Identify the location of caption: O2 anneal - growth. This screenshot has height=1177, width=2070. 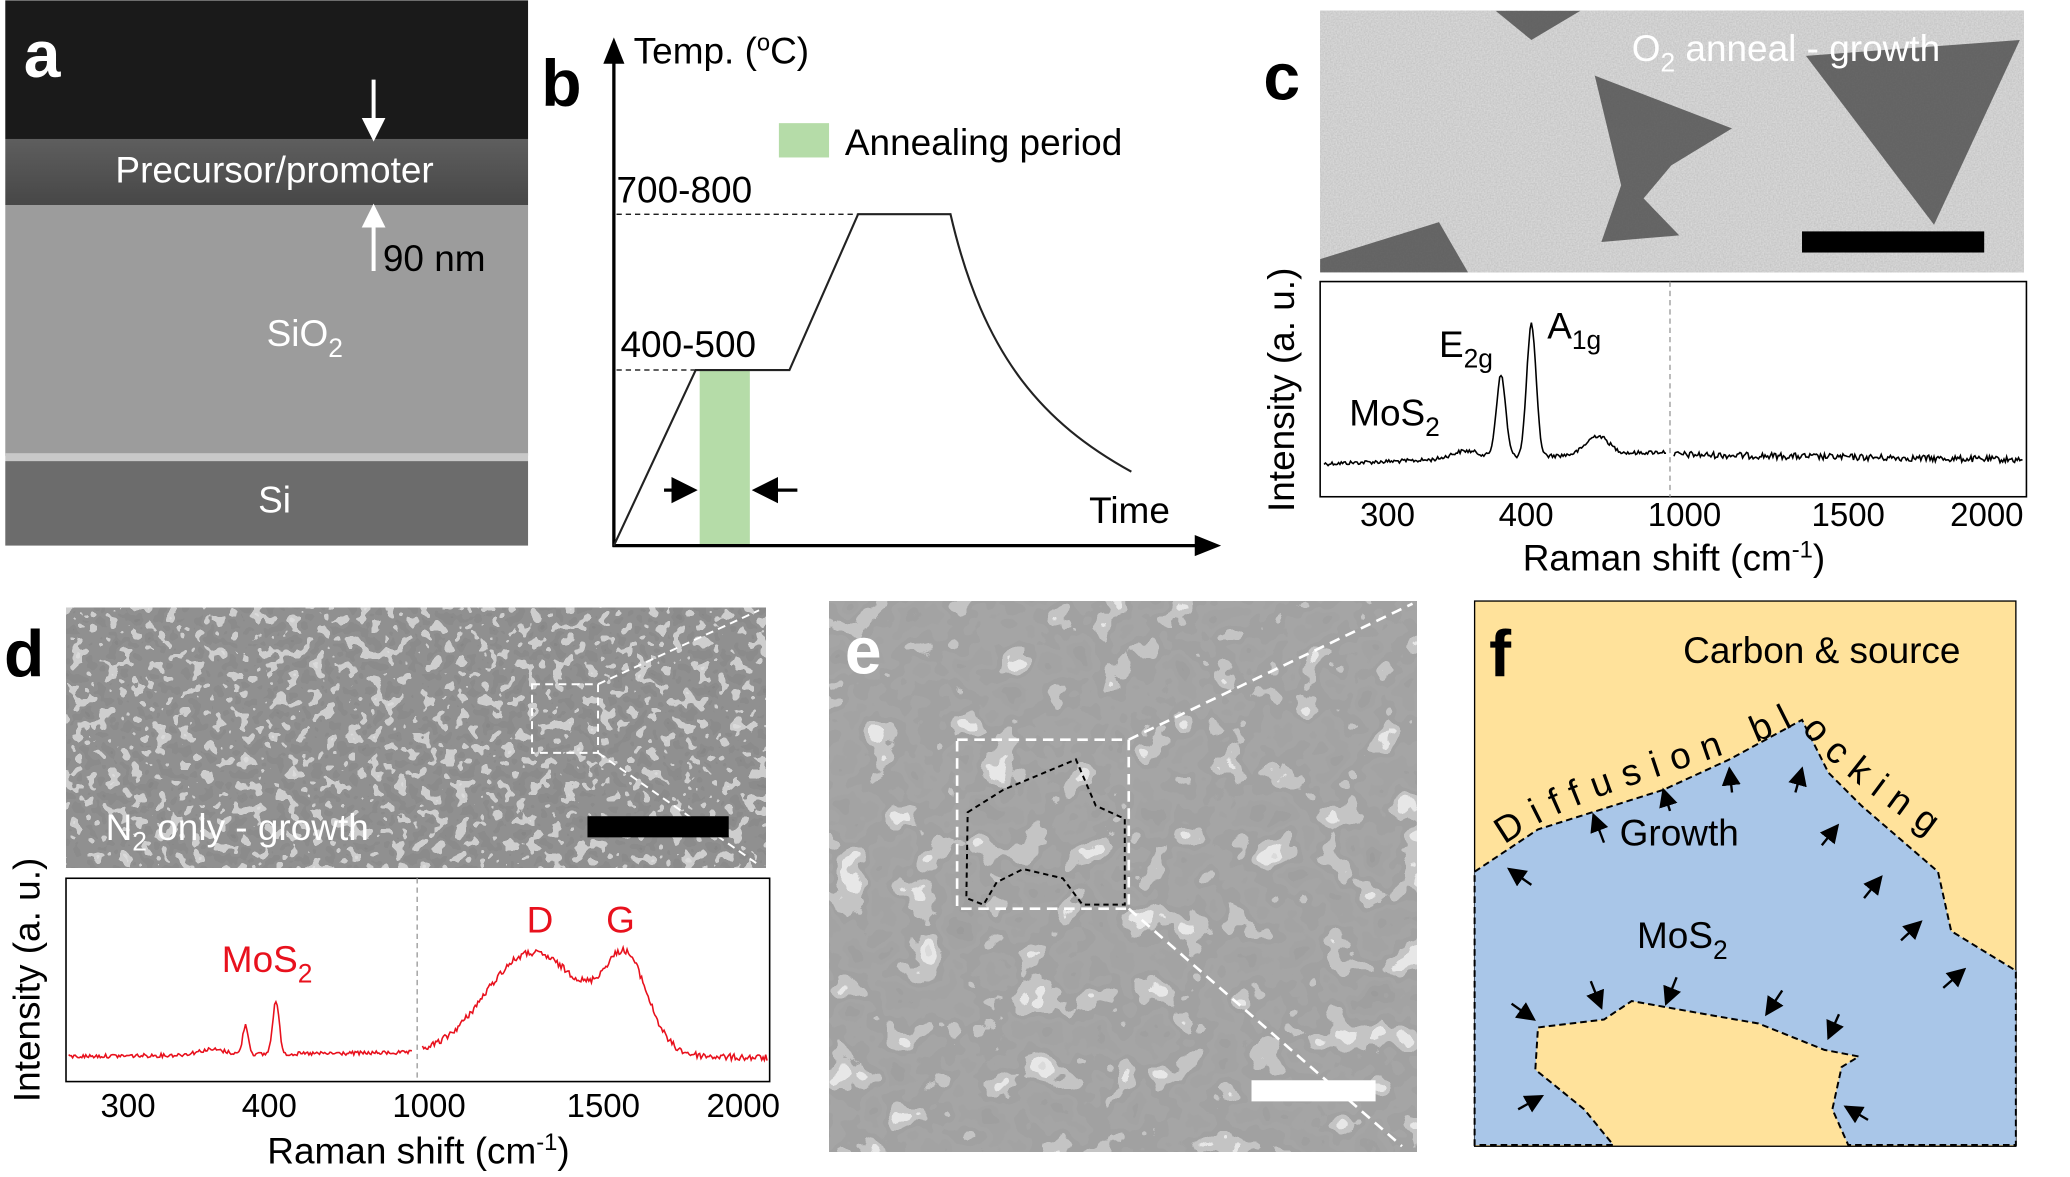
(1786, 53).